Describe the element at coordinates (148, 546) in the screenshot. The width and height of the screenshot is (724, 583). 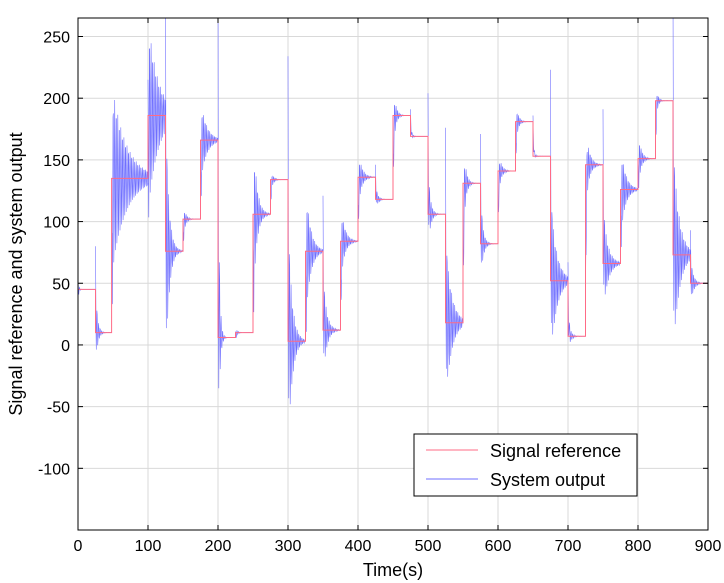
I see `x-tick-label: 100` at that location.